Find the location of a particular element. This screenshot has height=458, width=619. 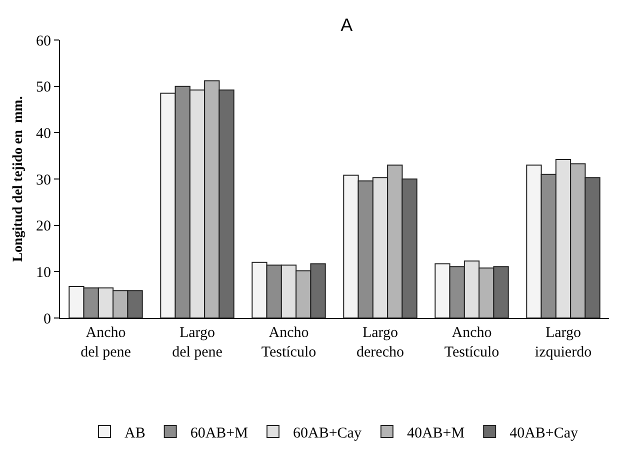

y-tick-label: 30 is located at coordinates (43, 180).